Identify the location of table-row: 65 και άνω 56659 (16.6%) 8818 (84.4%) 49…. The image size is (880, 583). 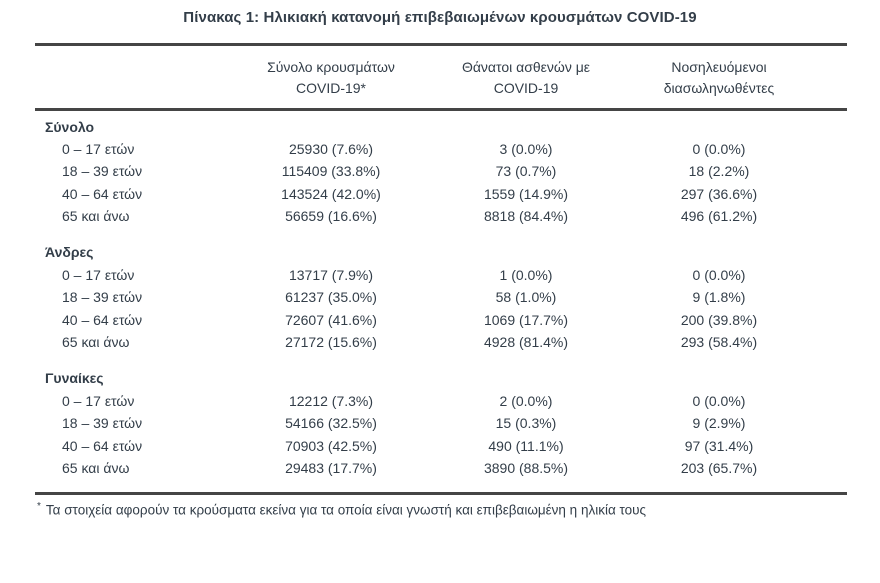
(441, 216).